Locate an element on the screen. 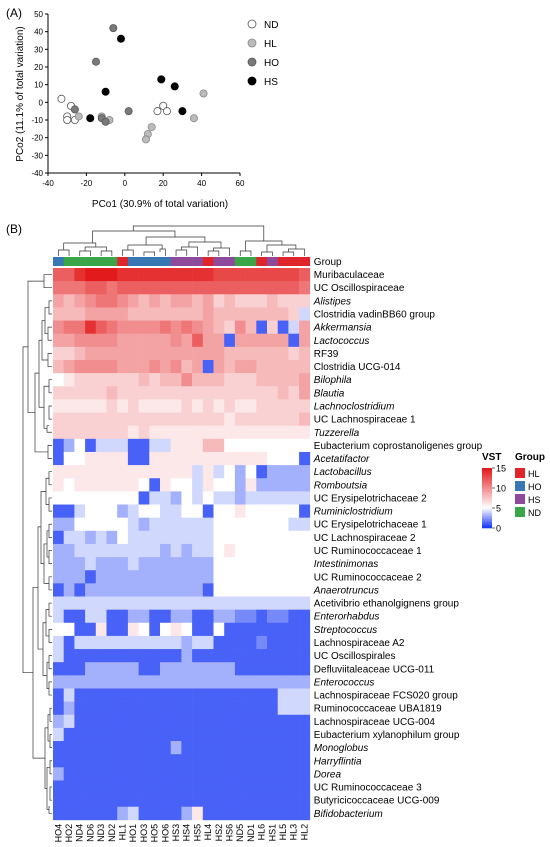 The height and width of the screenshot is (847, 550). row-label: UC Erysipelotrichaceae 1 is located at coordinates (370, 525).